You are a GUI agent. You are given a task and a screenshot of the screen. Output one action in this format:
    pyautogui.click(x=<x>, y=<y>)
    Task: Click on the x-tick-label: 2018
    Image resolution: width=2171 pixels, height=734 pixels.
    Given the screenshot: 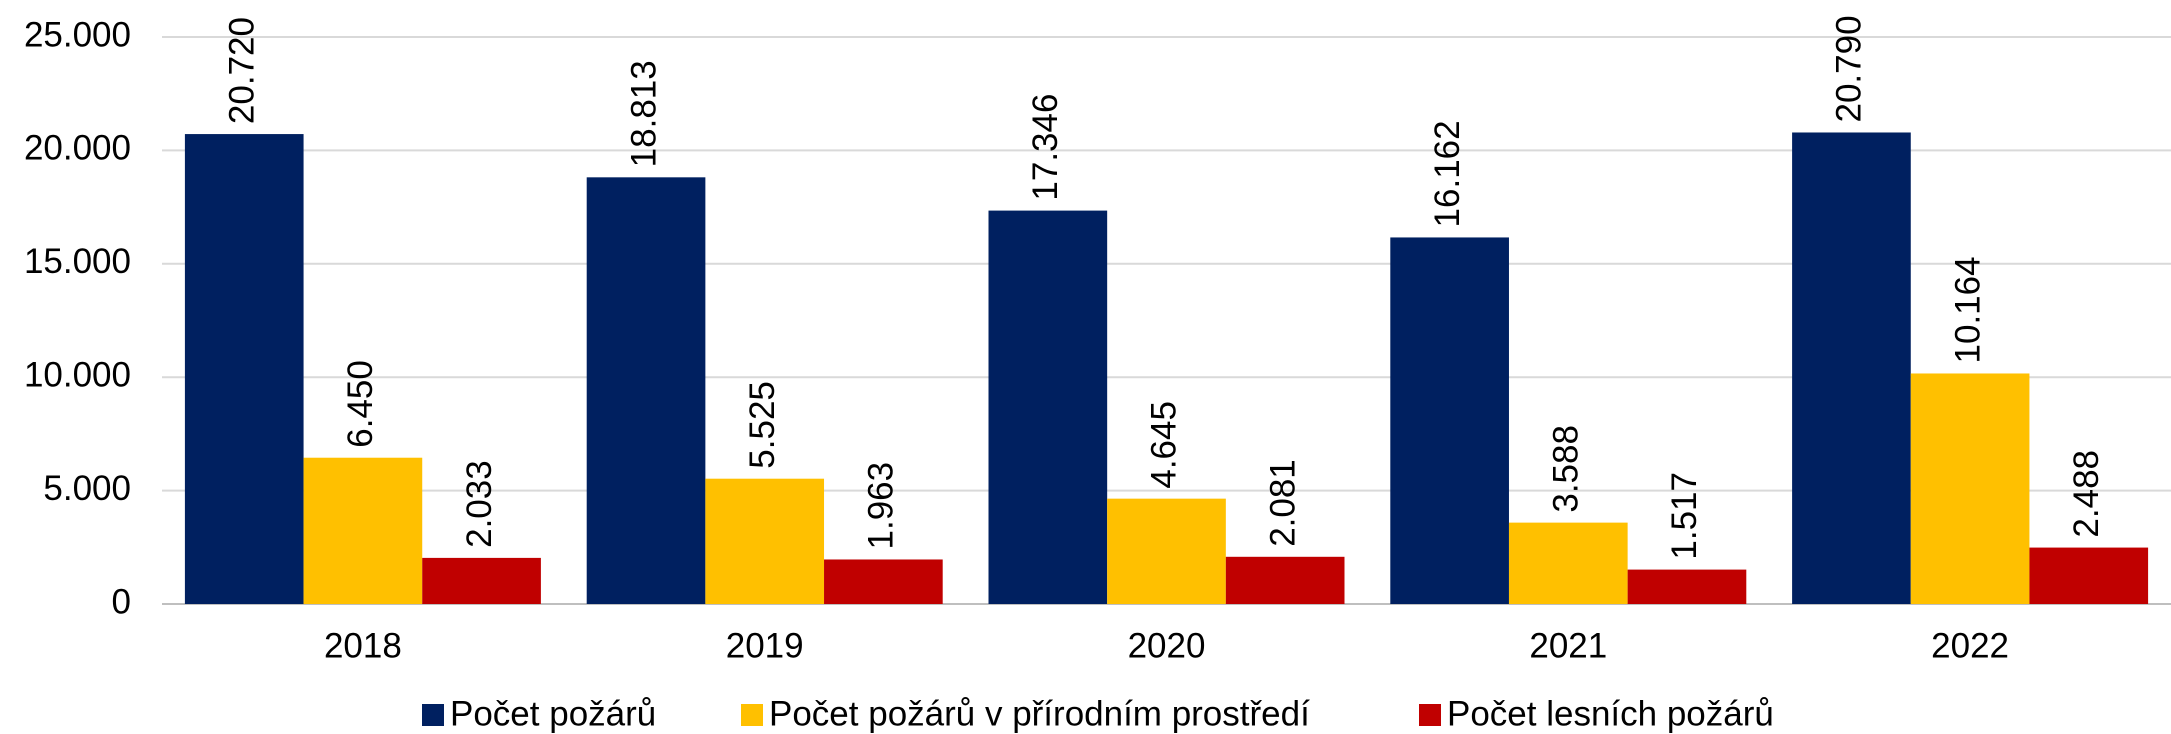 What is the action you would take?
    pyautogui.click(x=363, y=645)
    